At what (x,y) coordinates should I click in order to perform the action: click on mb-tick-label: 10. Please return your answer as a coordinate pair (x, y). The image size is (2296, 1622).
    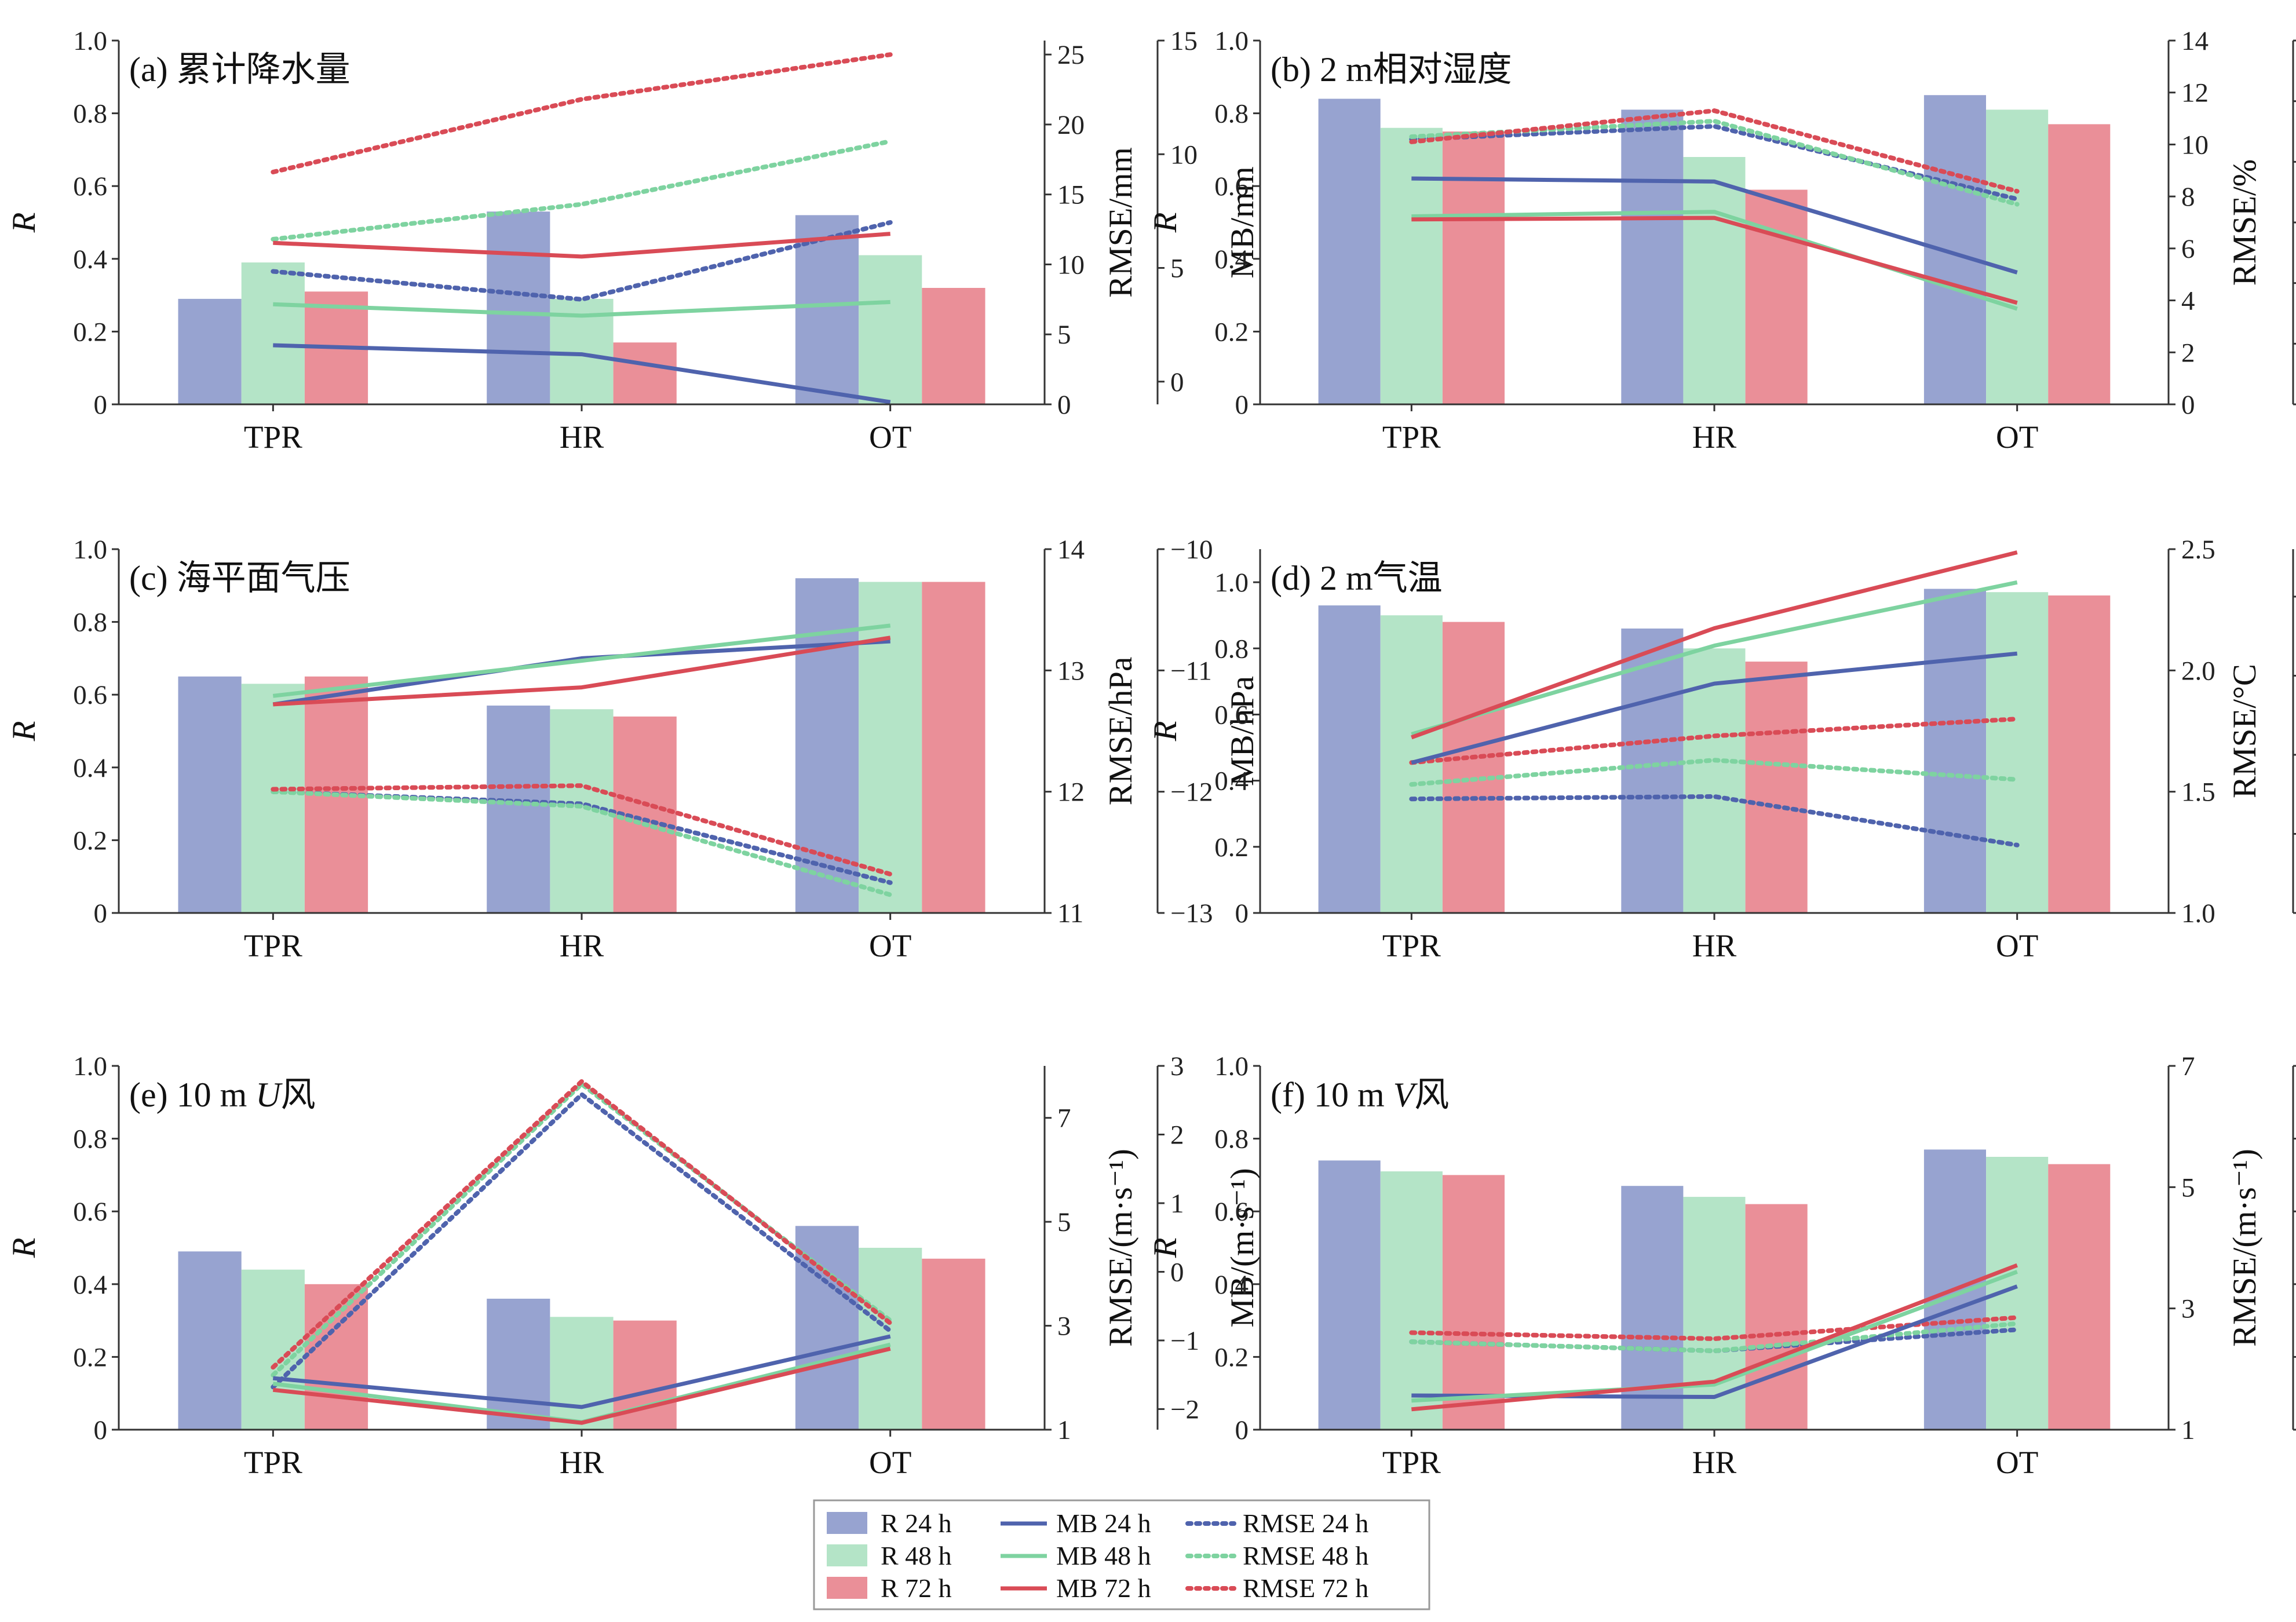
    Looking at the image, I should click on (1184, 155).